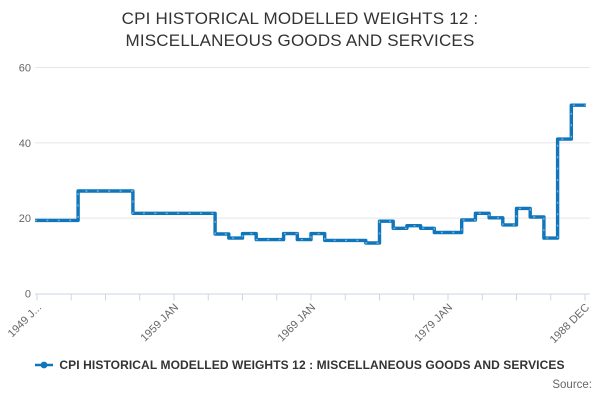  I want to click on x-axis-label: 1959 JAN, so click(159, 323).